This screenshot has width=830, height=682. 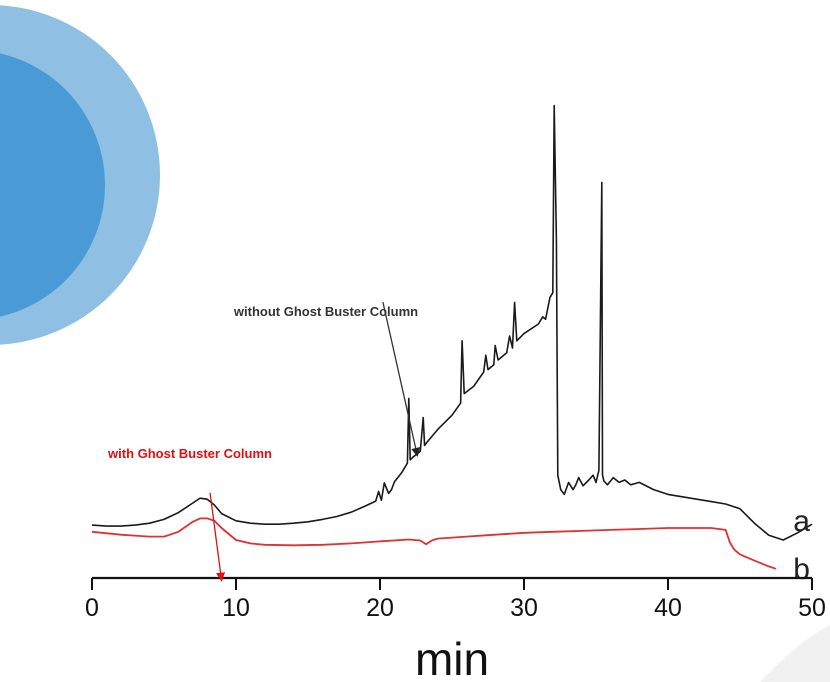 I want to click on x-tick-label: 20, so click(x=380, y=608).